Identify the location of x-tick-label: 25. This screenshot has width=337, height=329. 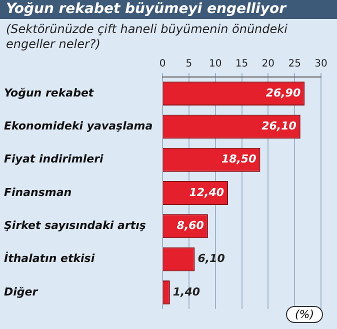
(294, 64).